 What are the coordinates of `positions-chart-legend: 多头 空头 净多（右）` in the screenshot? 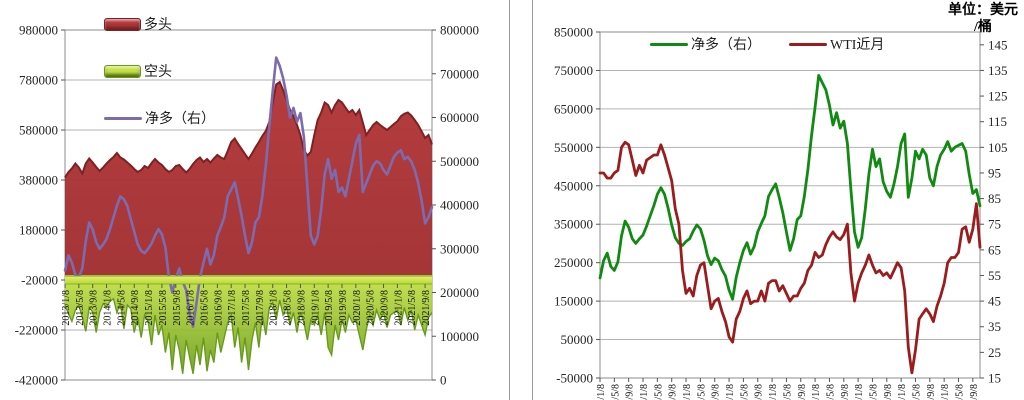 It's located at (159, 71).